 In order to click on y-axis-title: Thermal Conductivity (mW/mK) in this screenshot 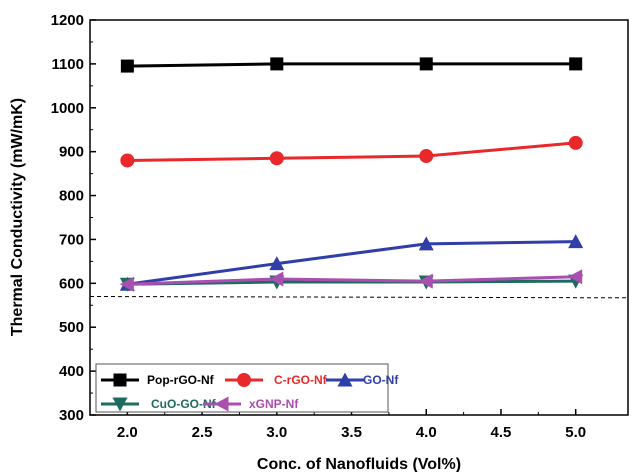, I will do `click(17, 217)`.